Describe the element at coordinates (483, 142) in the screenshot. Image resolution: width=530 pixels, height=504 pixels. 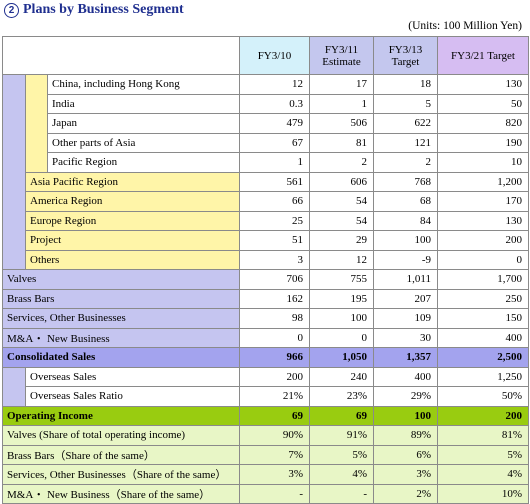
I see `cell-value: 190` at that location.